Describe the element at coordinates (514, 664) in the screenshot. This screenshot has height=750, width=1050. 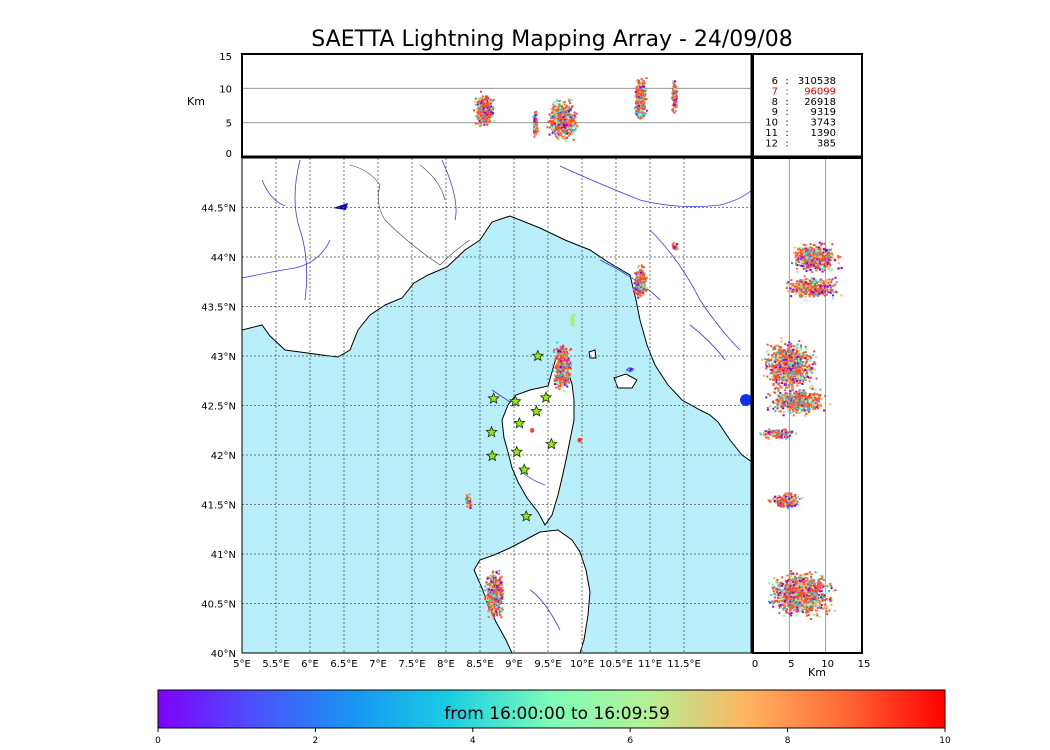
I see `lon-tick-label: 9°E` at that location.